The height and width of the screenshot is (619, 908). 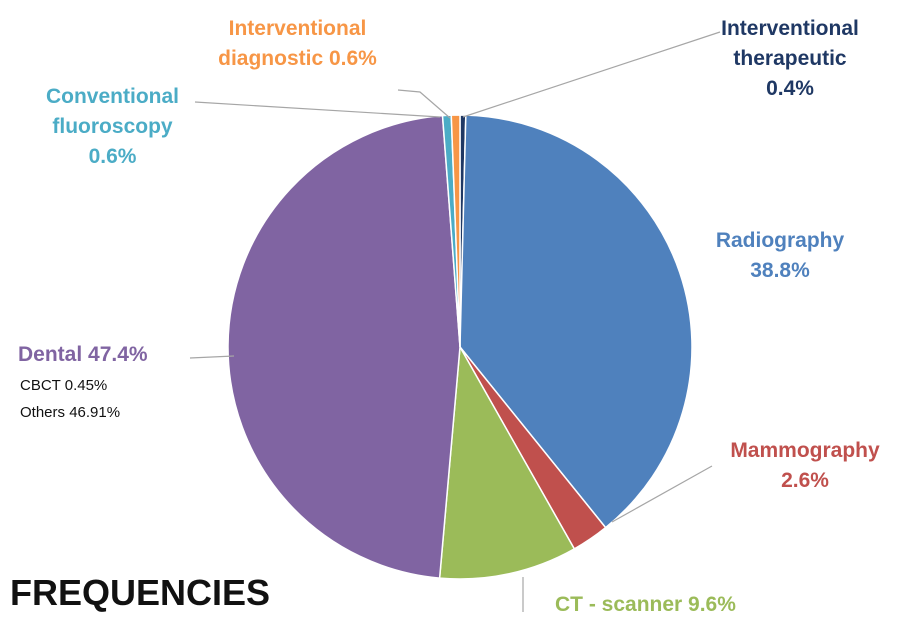 I want to click on value-label: 9.6%, so click(x=712, y=604).